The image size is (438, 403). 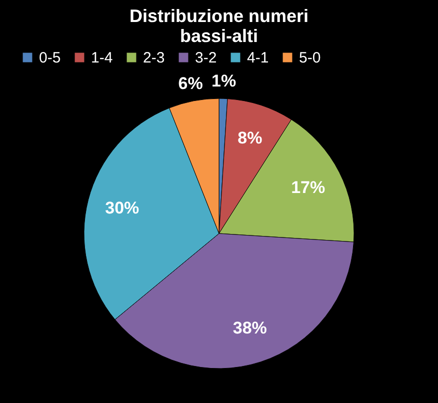 I want to click on legend-label: 3-2, so click(x=206, y=58).